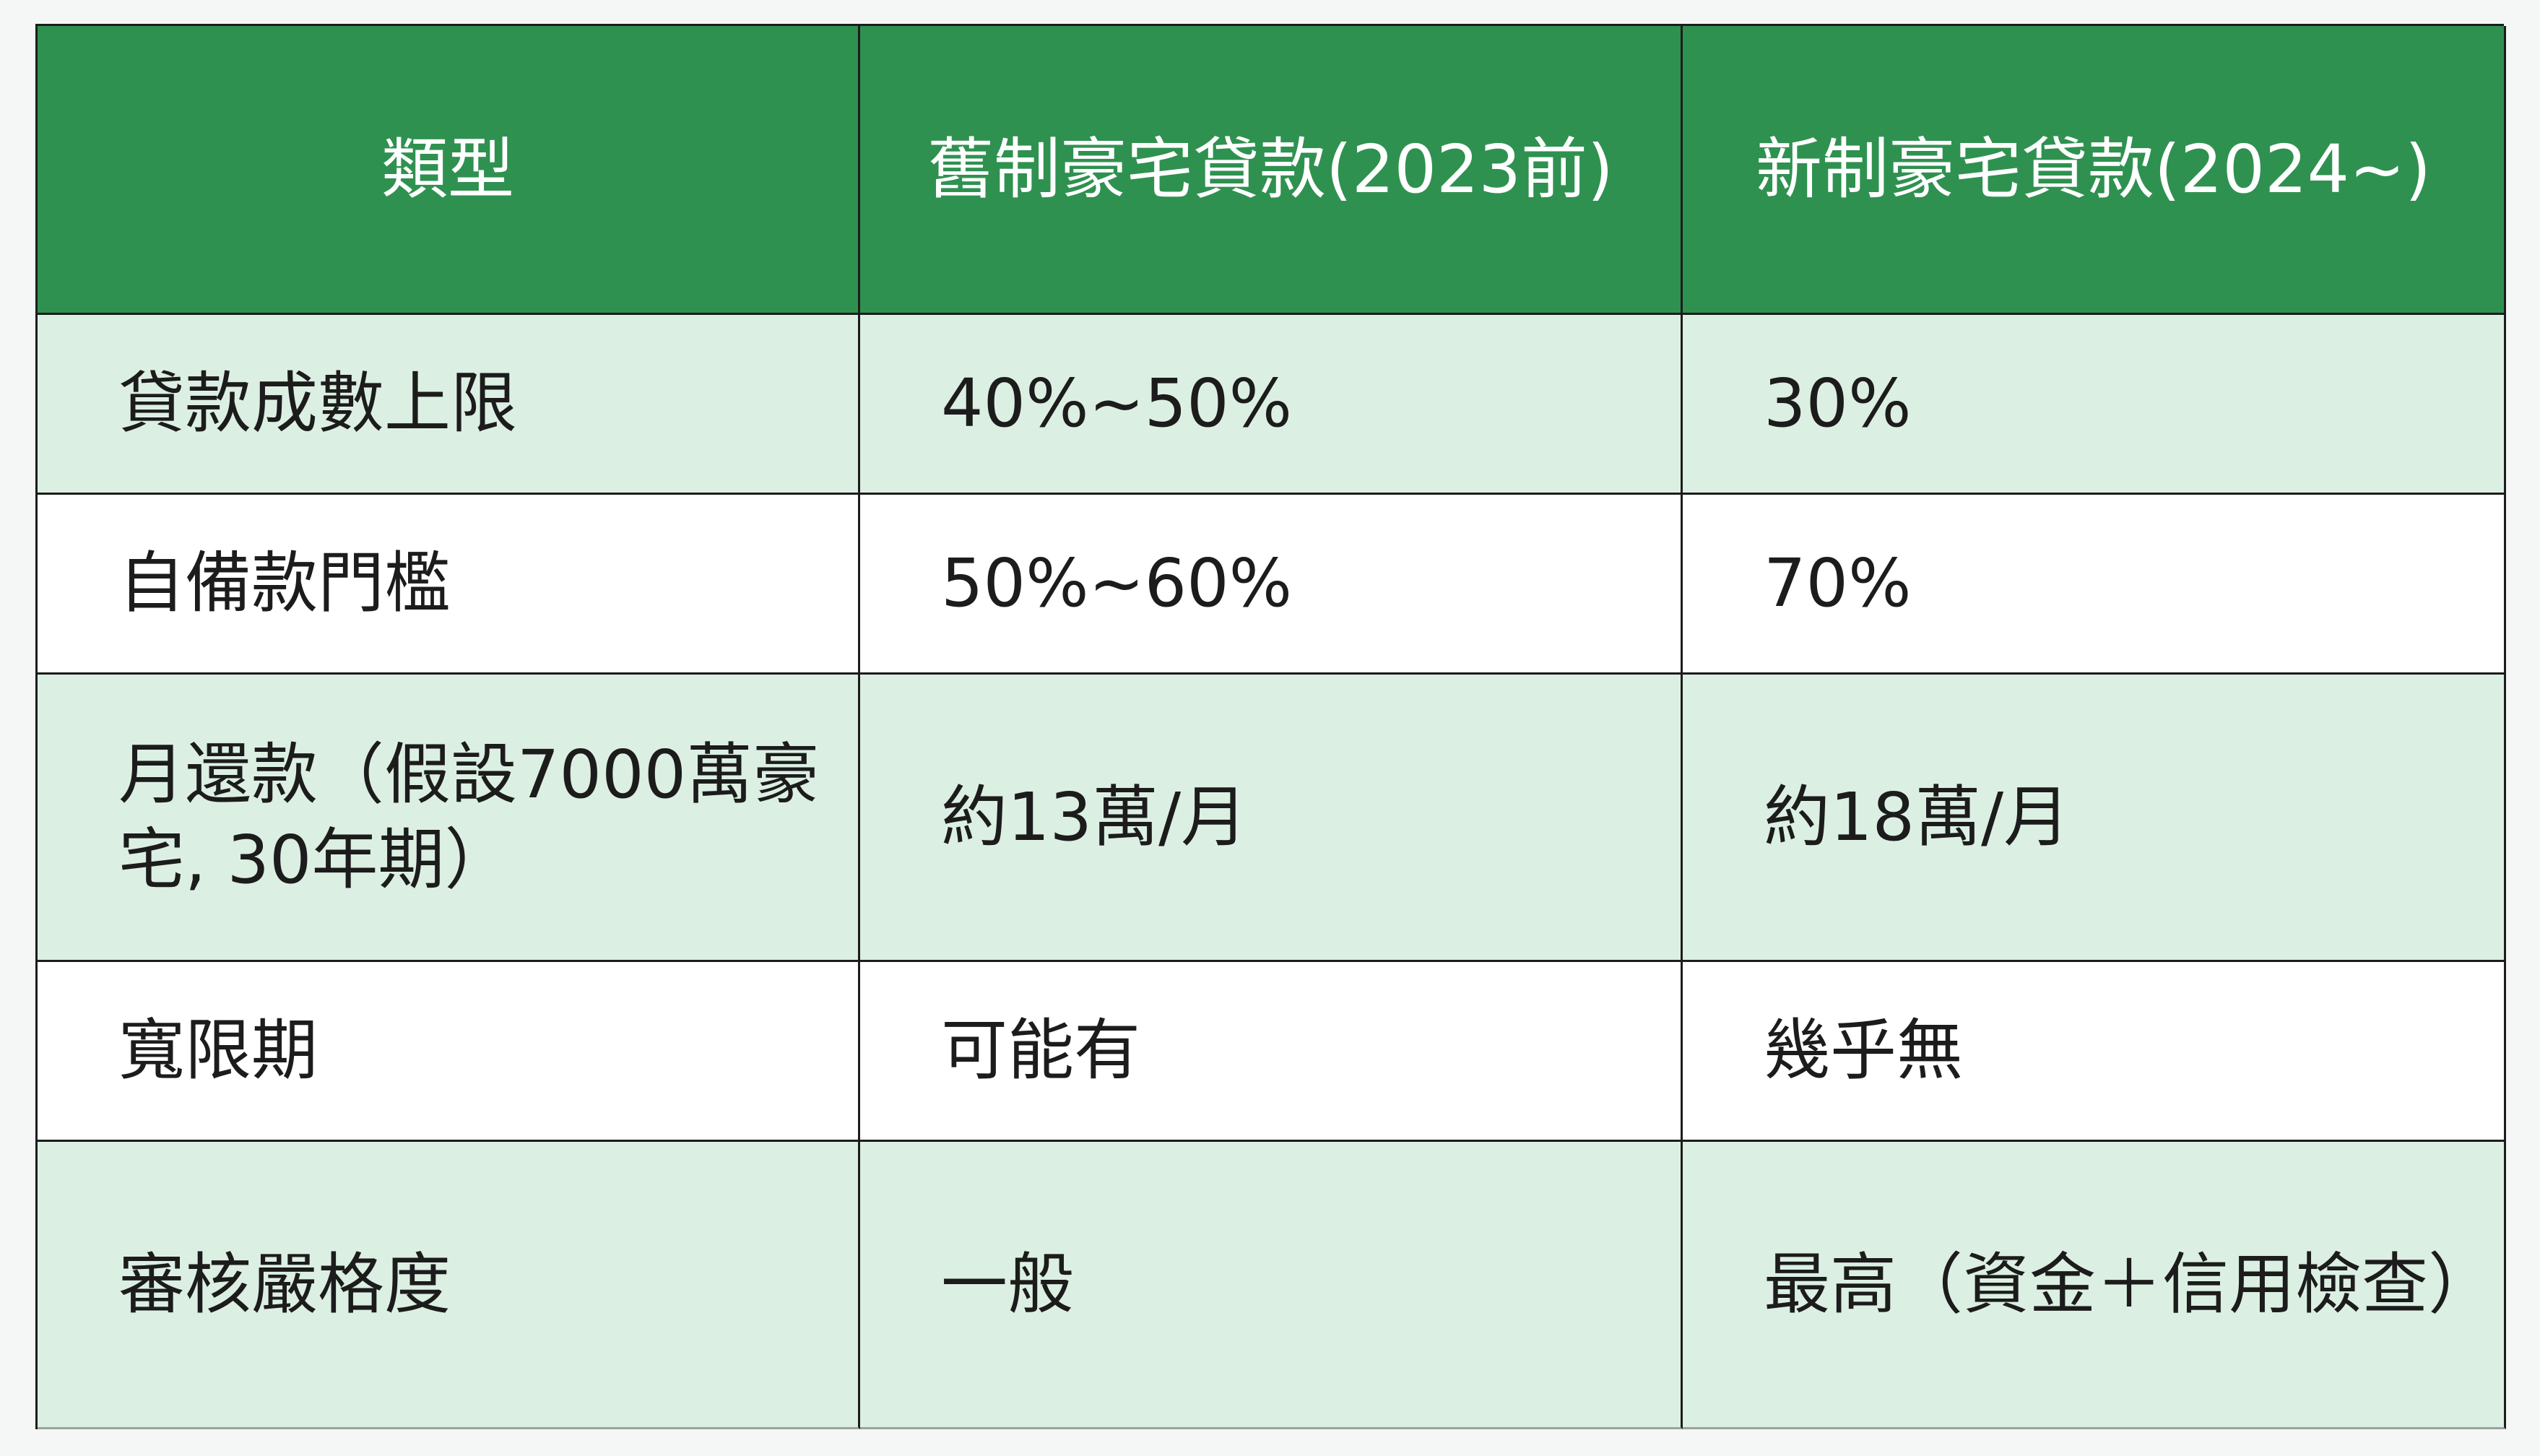  I want to click on row-label: 貸款成數上限, so click(449, 405).